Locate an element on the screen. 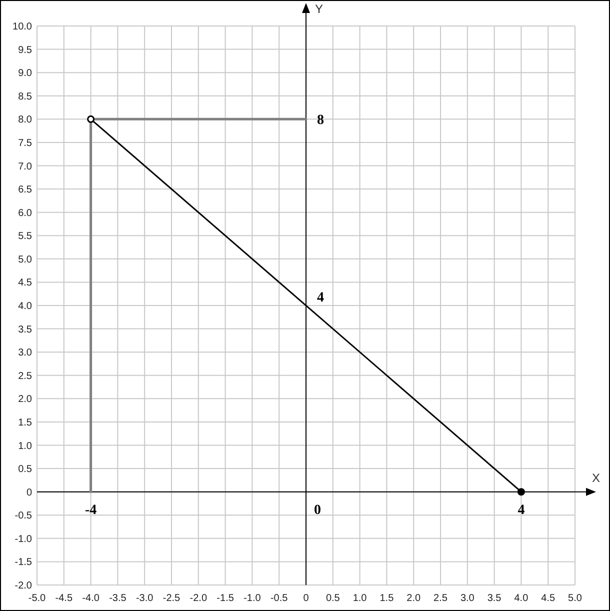 Image resolution: width=610 pixels, height=611 pixels. y-tick-label: -1.5 is located at coordinates (23, 562).